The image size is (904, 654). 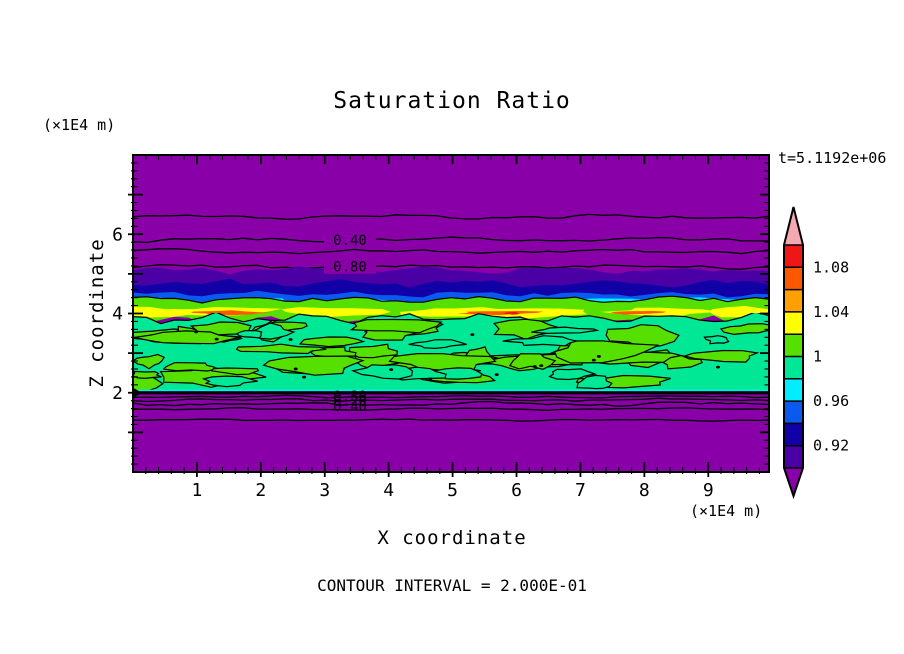 I want to click on svg-text: 5, so click(x=452, y=490).